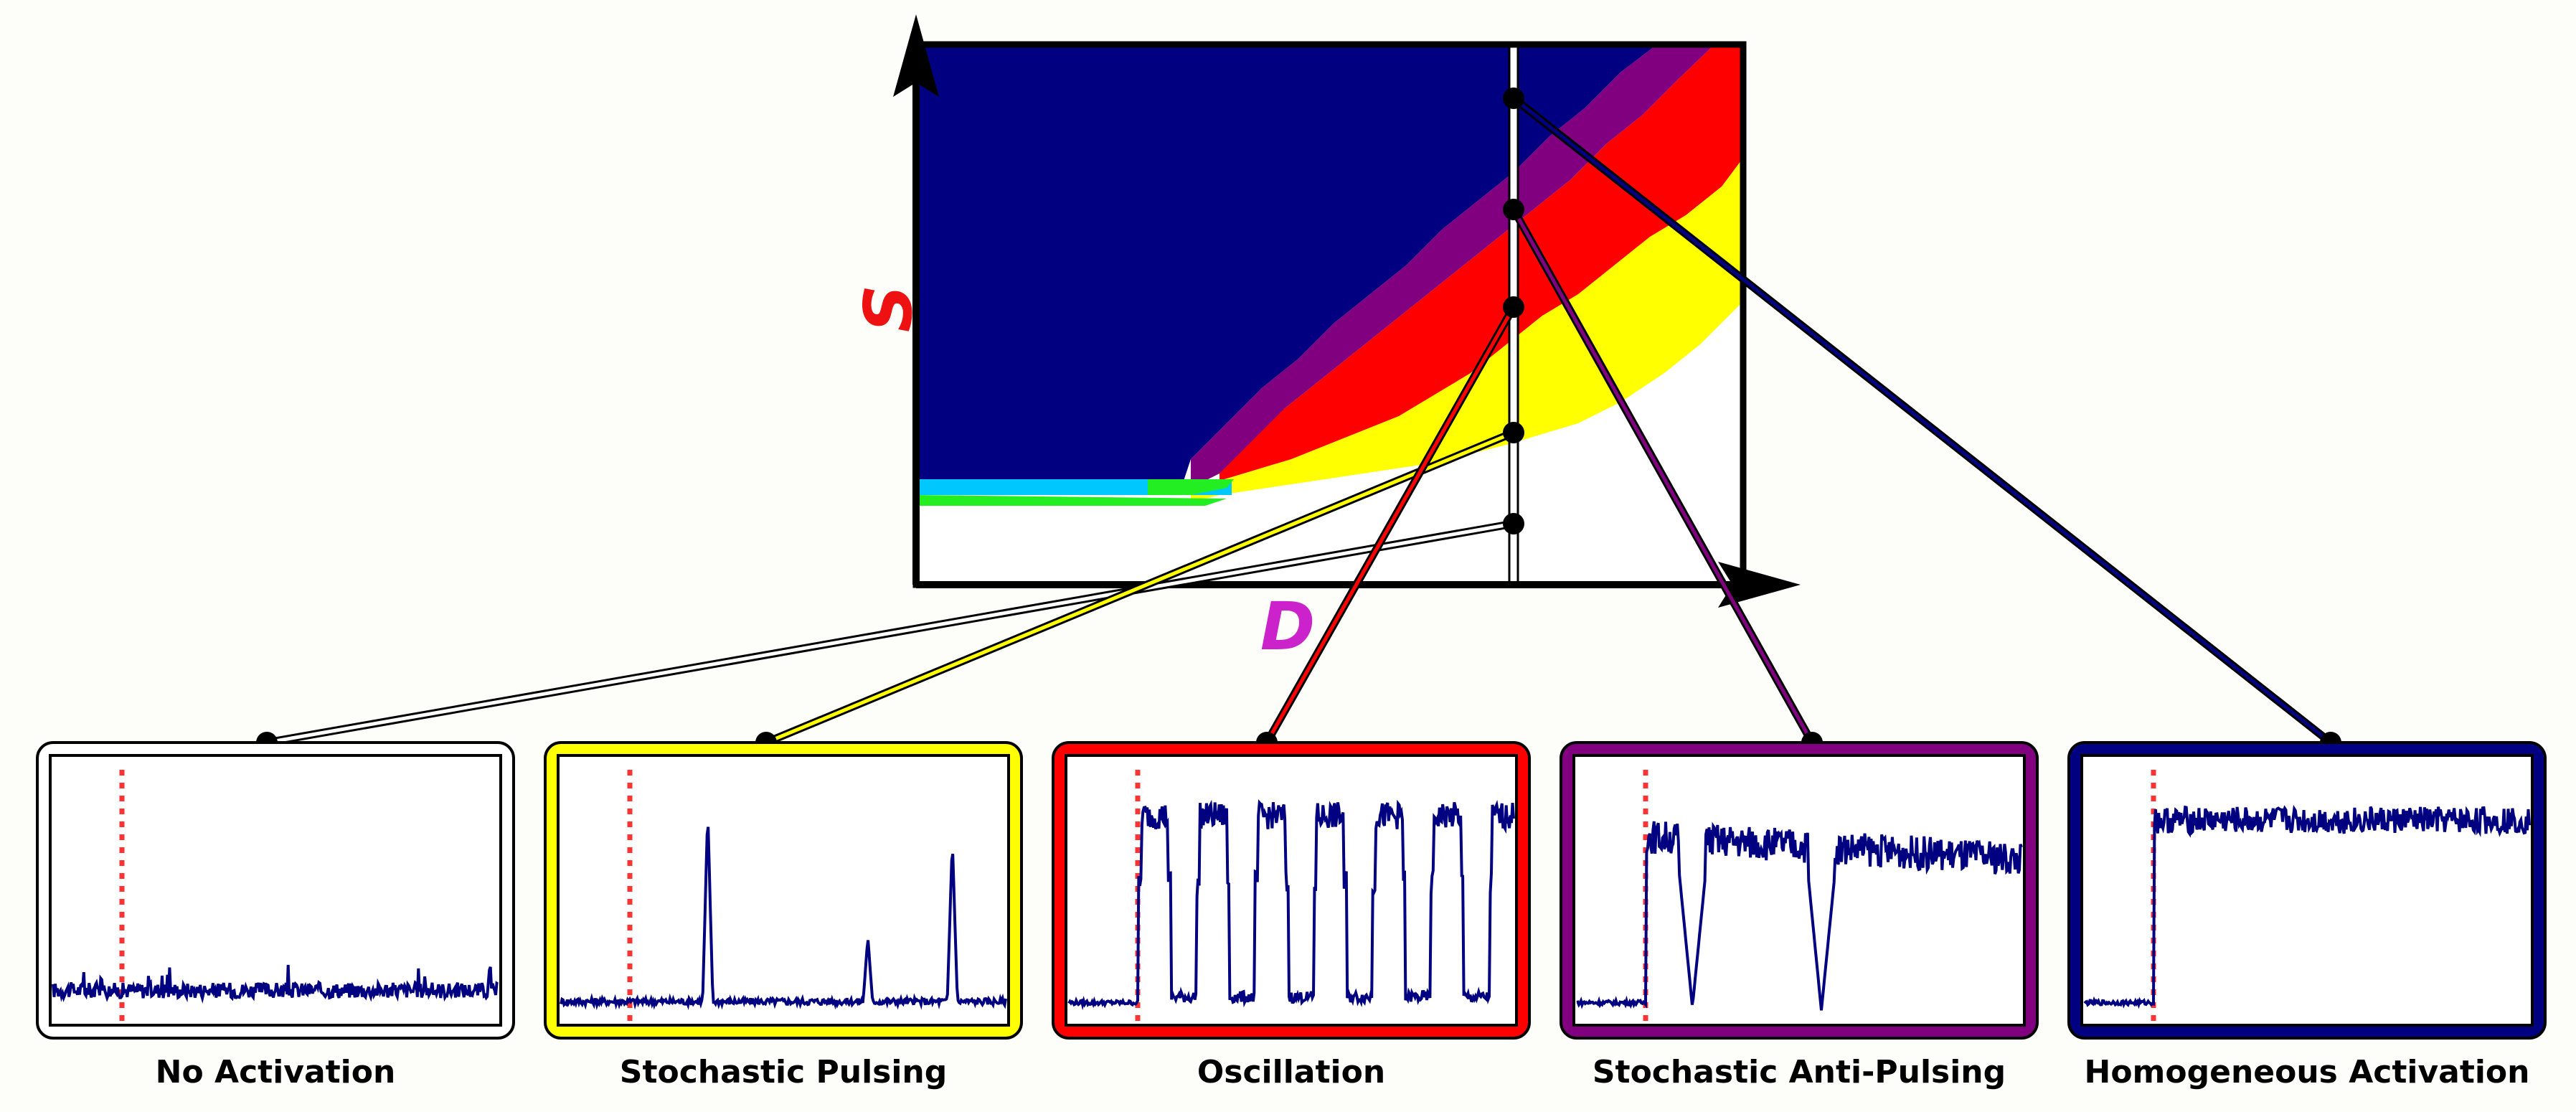 The height and width of the screenshot is (1112, 2576). I want to click on region-oscillation, so click(1481, 262).